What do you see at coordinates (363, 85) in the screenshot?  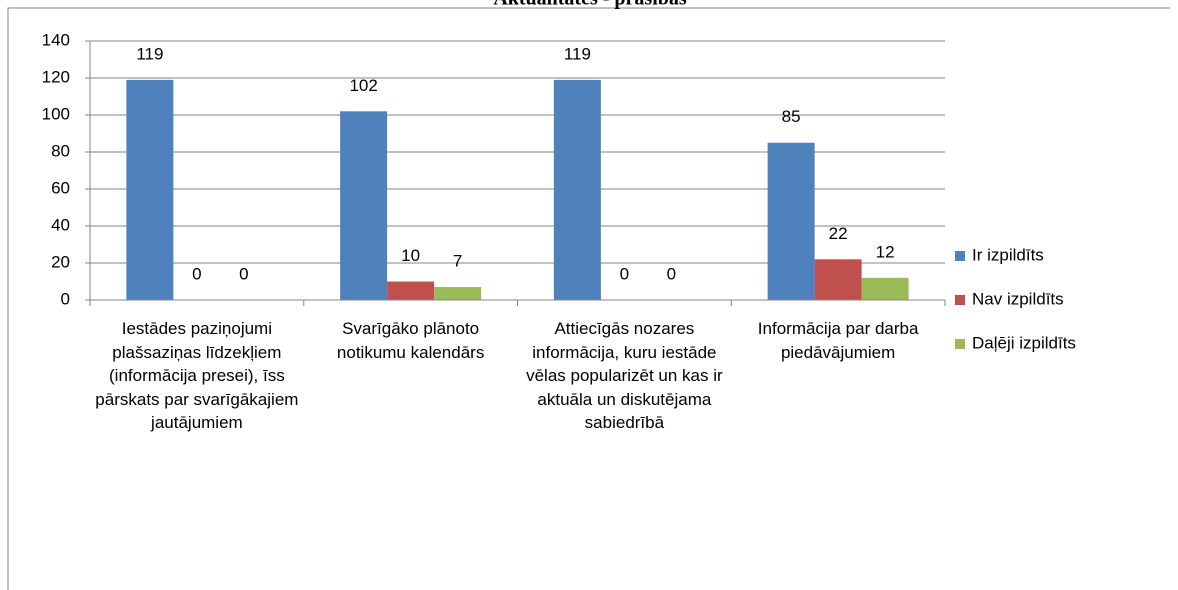 I see `data-label: 102` at bounding box center [363, 85].